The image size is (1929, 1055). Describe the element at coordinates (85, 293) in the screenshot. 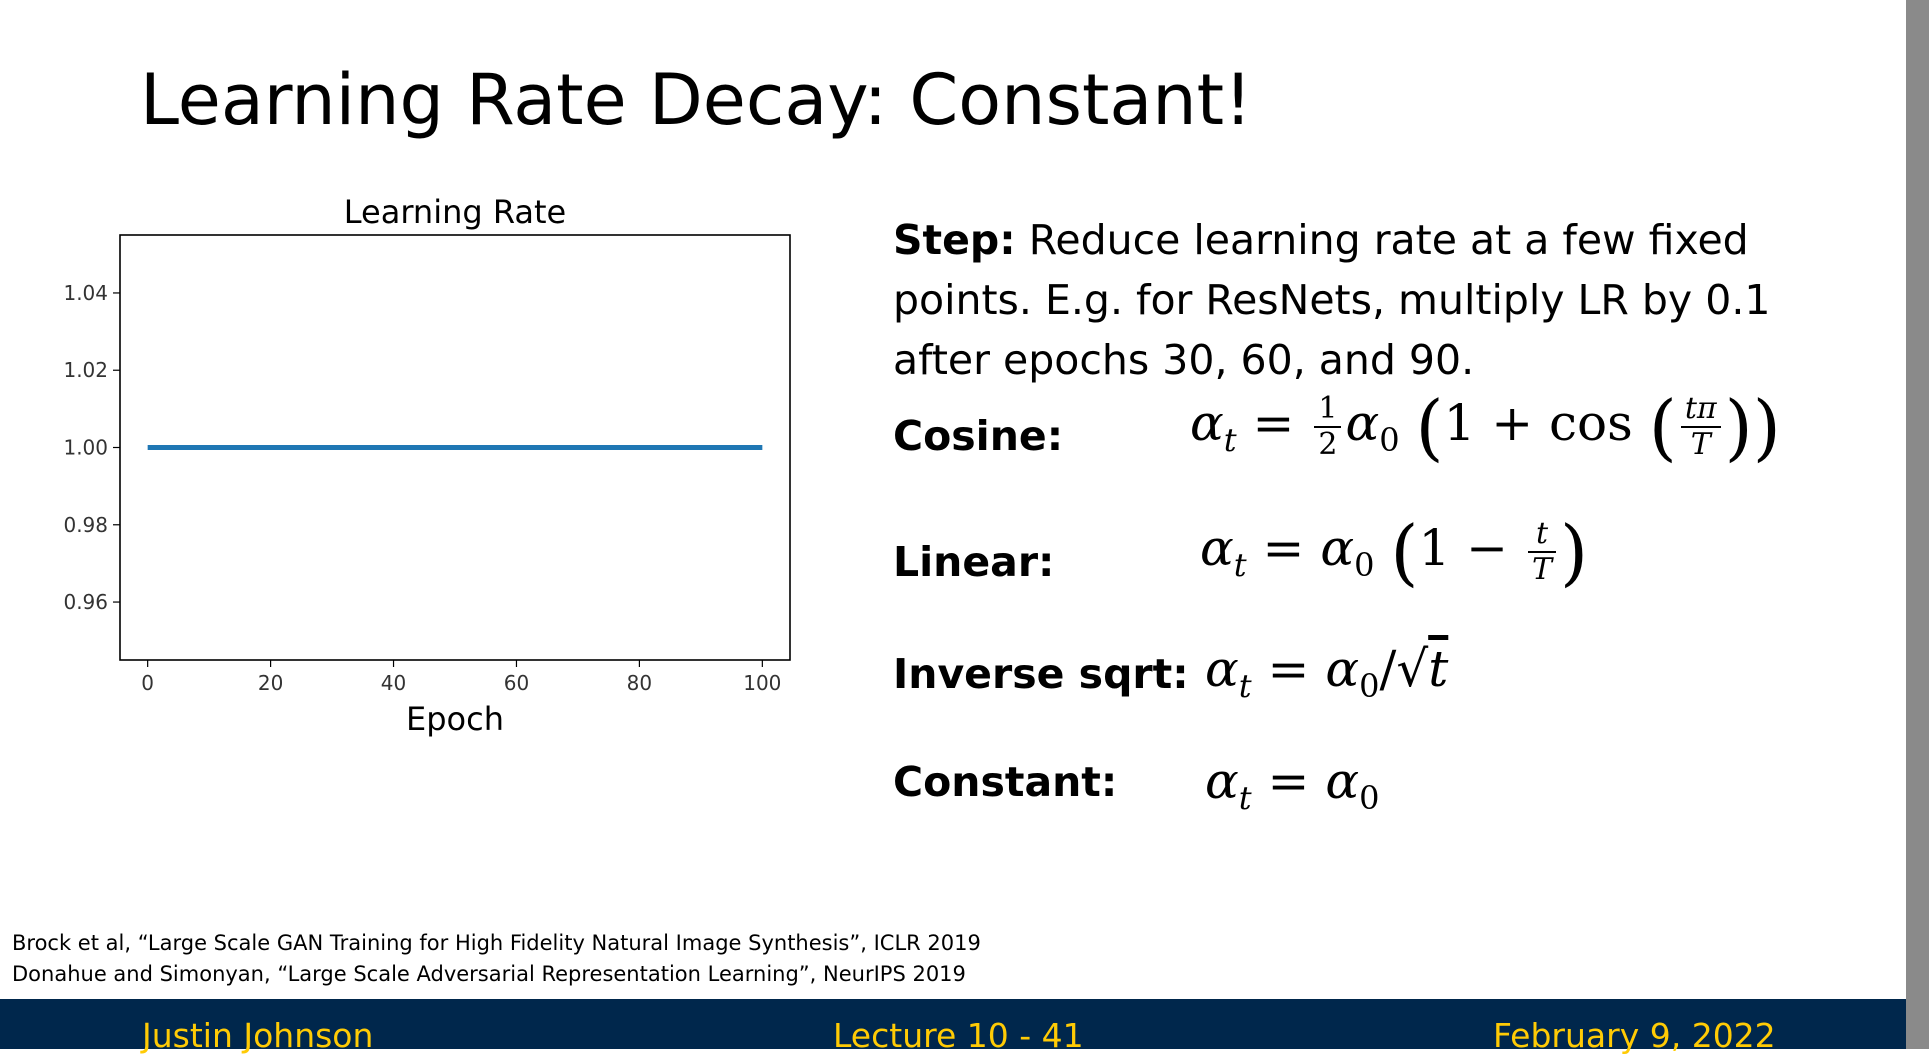

I see `y-tick-label: 1.04` at that location.